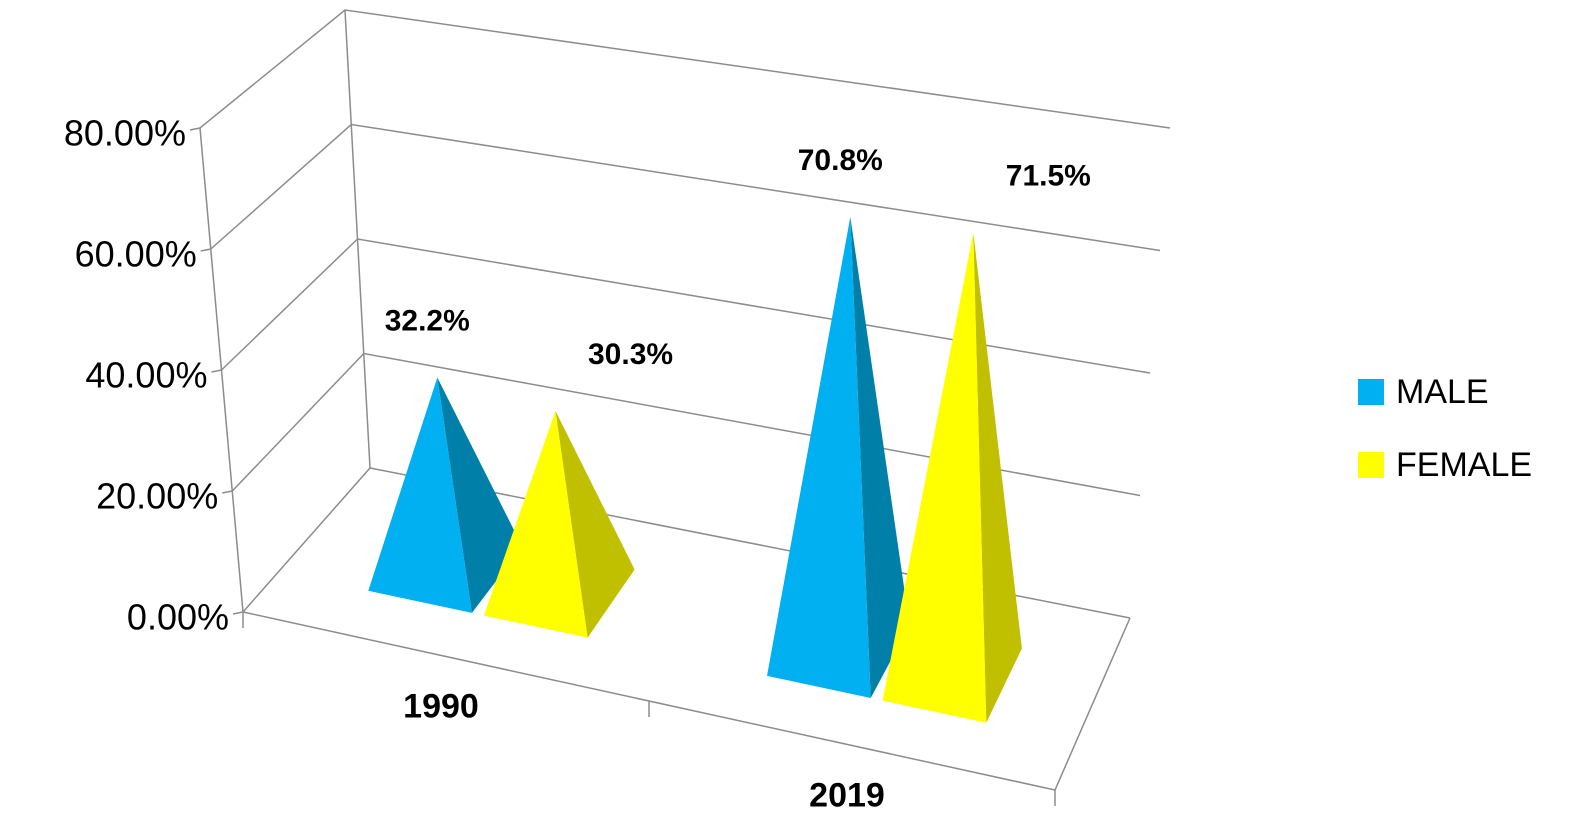 The image size is (1571, 835). Describe the element at coordinates (1048, 176) in the screenshot. I see `value-label: 71.5%` at that location.